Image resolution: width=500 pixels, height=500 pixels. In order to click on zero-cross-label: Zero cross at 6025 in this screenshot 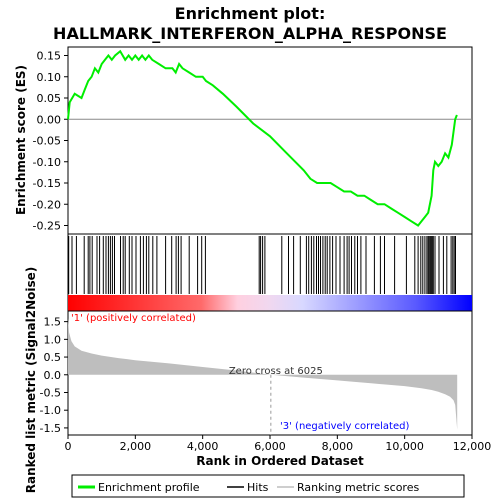, I will do `click(276, 371)`.